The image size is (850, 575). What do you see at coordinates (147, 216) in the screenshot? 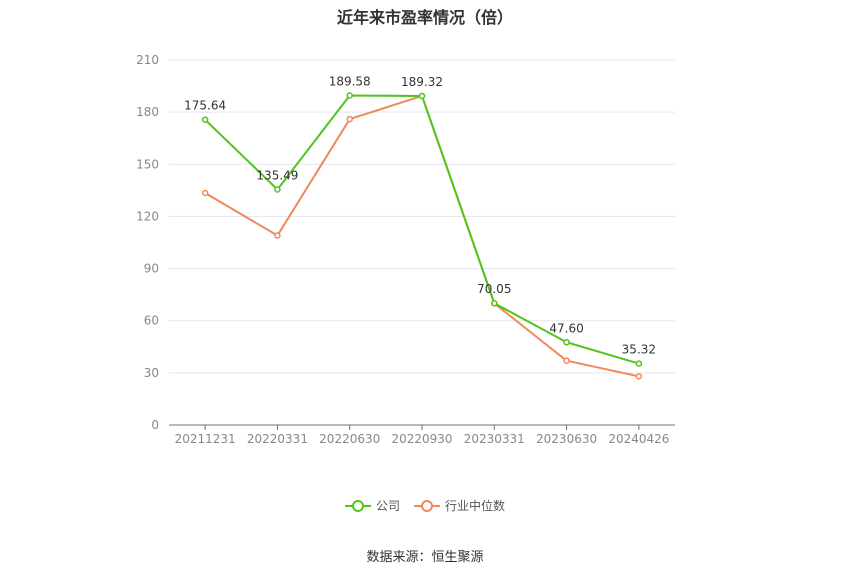
I see `y-tick-label: 120` at bounding box center [147, 216].